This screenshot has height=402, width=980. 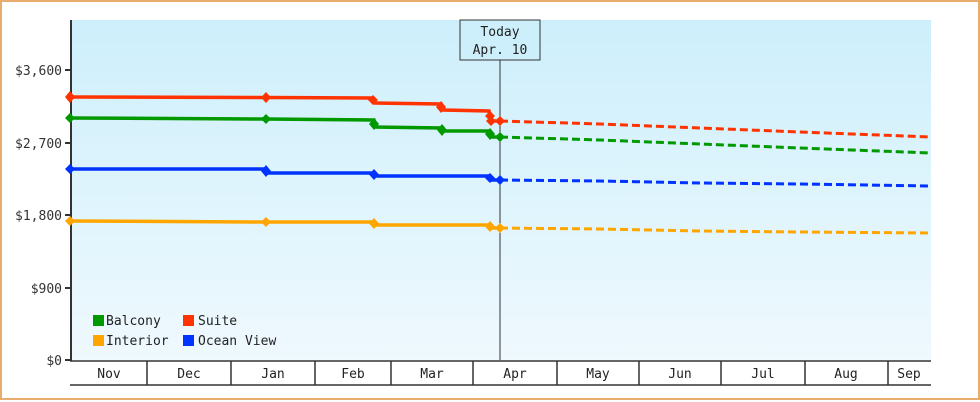 I want to click on y-tick-label: $0, so click(x=54, y=361).